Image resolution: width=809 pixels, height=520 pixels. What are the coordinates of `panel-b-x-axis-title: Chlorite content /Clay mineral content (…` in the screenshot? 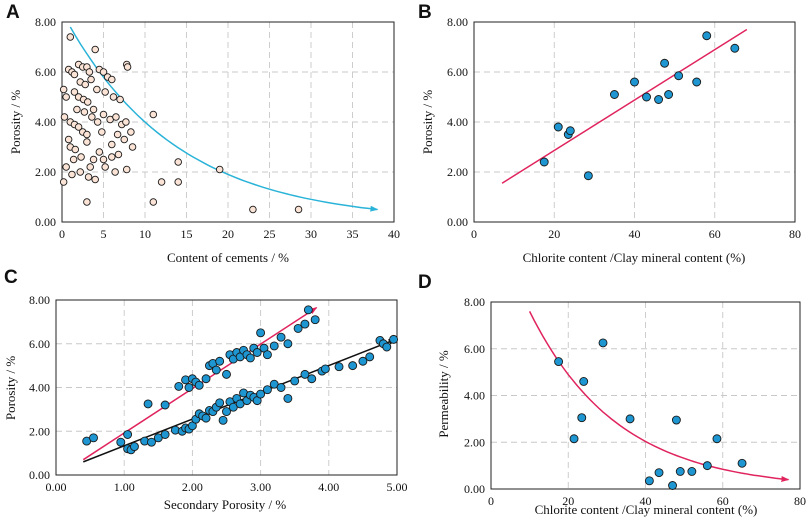 It's located at (634, 257).